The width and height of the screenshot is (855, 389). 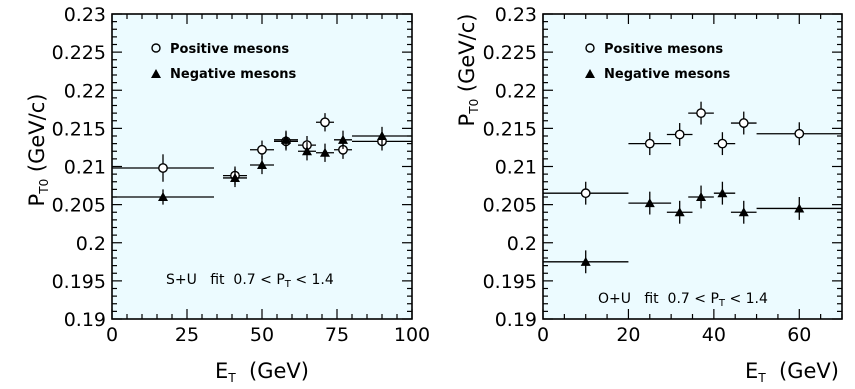 What do you see at coordinates (683, 300) in the screenshot?
I see `annotation: O+U fit 0.7 < PT < 1.4` at bounding box center [683, 300].